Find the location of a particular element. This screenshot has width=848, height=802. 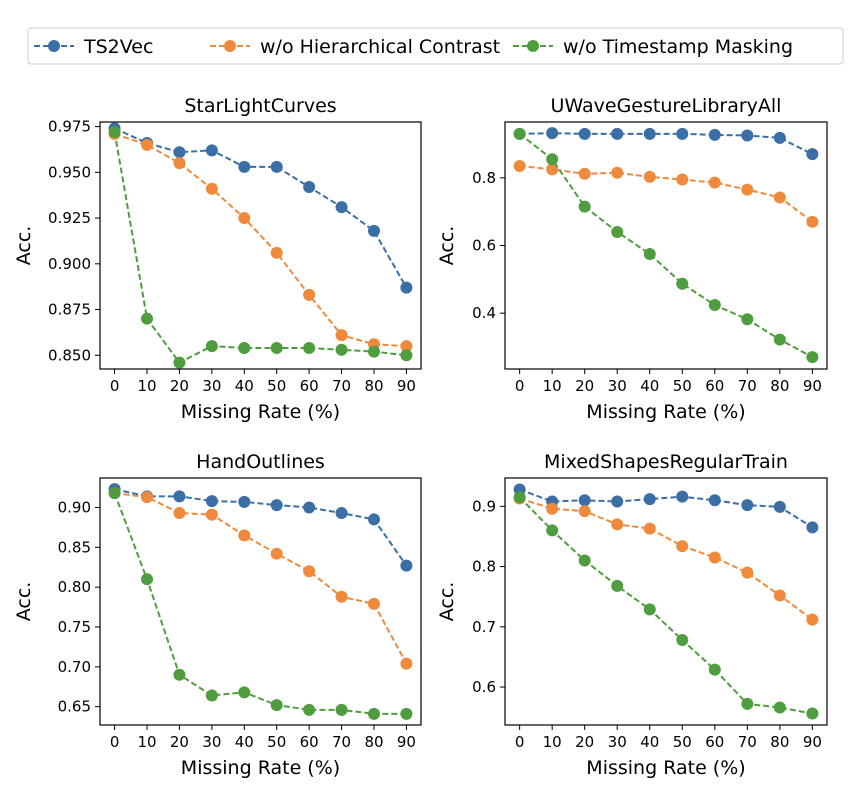

legend-label: w/o Timestamp Masking is located at coordinates (678, 47).